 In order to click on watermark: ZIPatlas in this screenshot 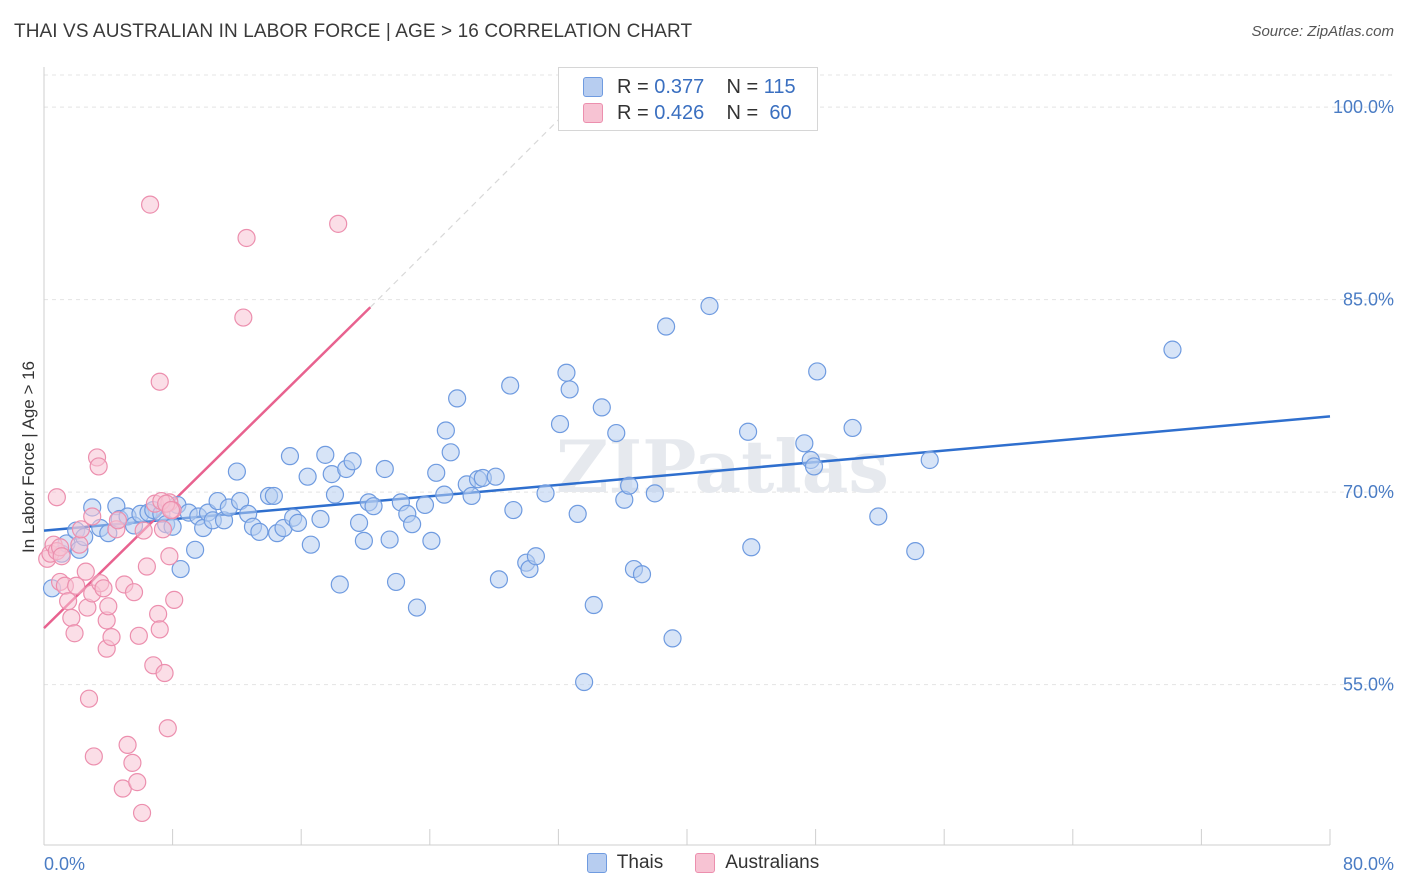, I will do `click(722, 466)`.